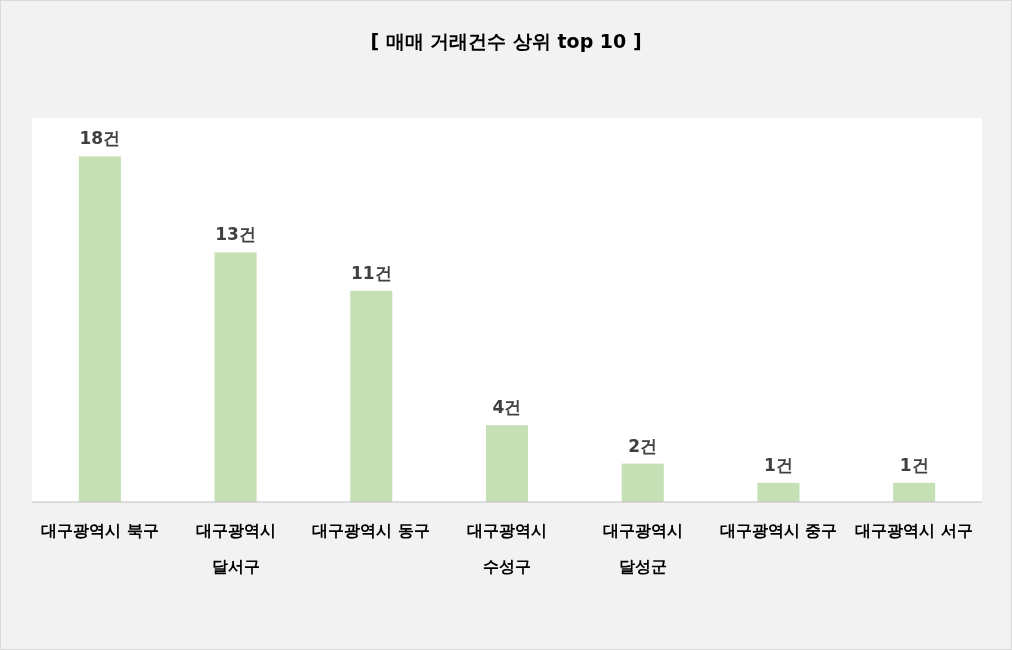 The width and height of the screenshot is (1012, 650). I want to click on x-tick-label: 대구광역시 동구, so click(371, 530).